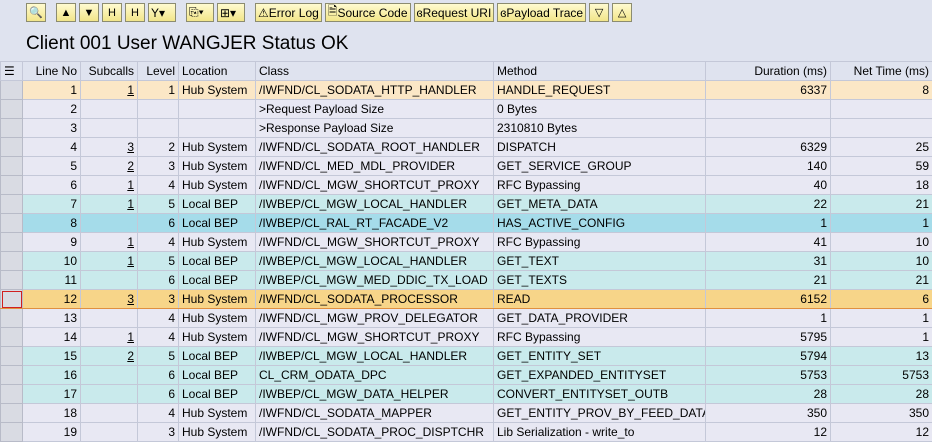  Describe the element at coordinates (66, 12) in the screenshot. I see `print-button: ▲` at that location.